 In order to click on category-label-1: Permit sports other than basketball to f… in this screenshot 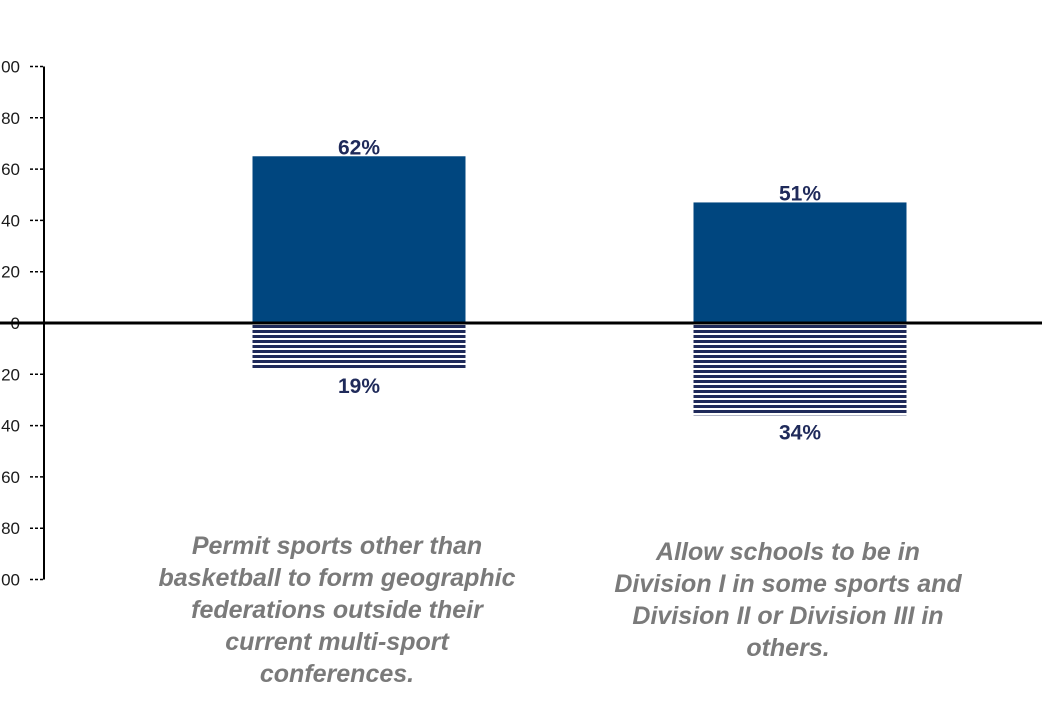, I will do `click(337, 610)`.